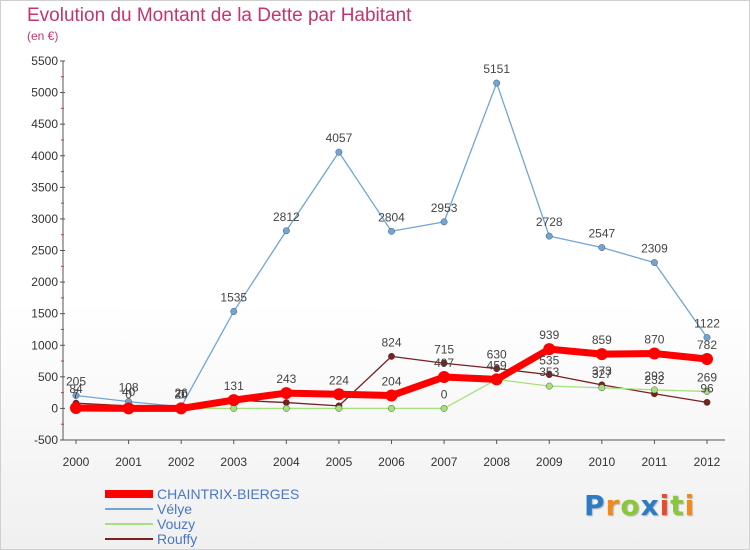 The image size is (750, 550). Describe the element at coordinates (497, 355) in the screenshot. I see `data-label: 630` at that location.